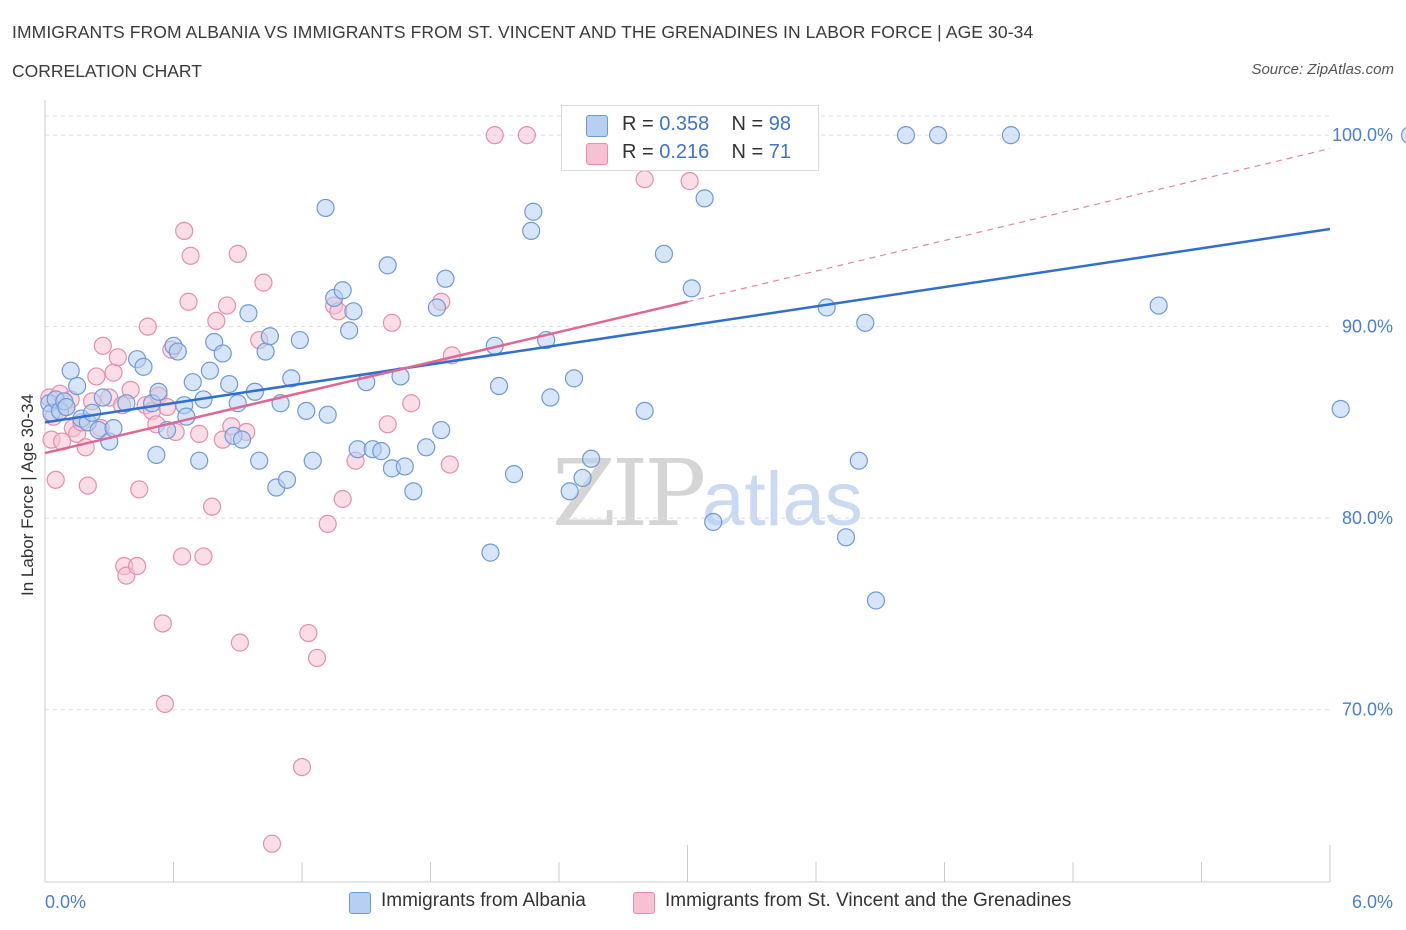 The height and width of the screenshot is (930, 1406). Describe the element at coordinates (1009, 225) in the screenshot. I see `stvincent-trend-extension` at that location.